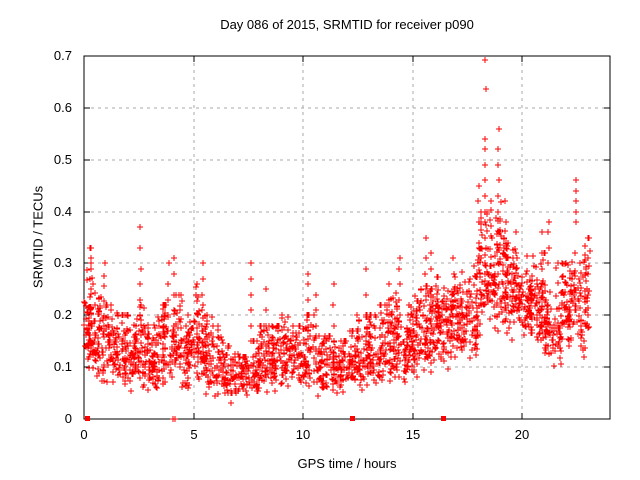 This screenshot has height=480, width=640. I want to click on x-tick-label: 0, so click(84, 434).